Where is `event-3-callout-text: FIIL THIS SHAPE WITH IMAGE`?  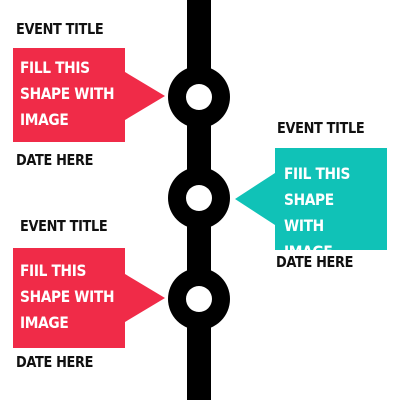
event-3-callout-text: FIIL THIS SHAPE WITH IMAGE is located at coordinates (67, 296).